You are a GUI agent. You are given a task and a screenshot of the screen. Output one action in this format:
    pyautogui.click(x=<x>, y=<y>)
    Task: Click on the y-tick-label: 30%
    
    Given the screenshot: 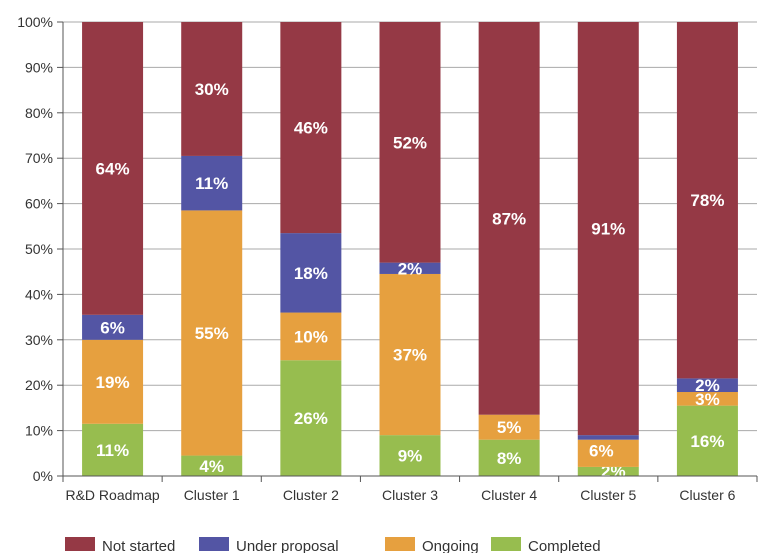 What is the action you would take?
    pyautogui.click(x=39, y=340)
    